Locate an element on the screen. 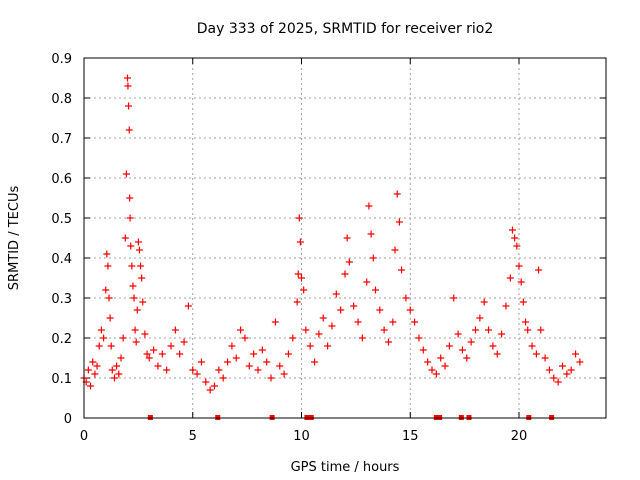 The image size is (640, 480). y-tick-label: 0.2 is located at coordinates (61, 339).